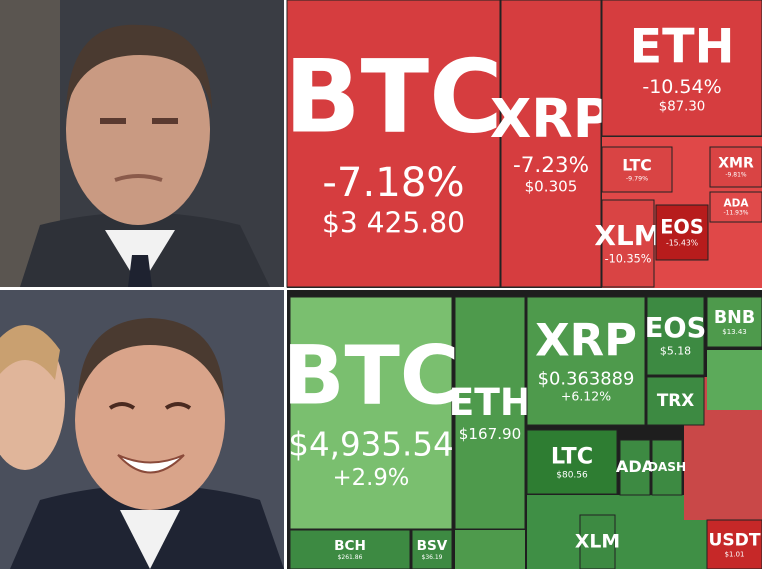  I want to click on tile-change: -7.18%, so click(393, 183).